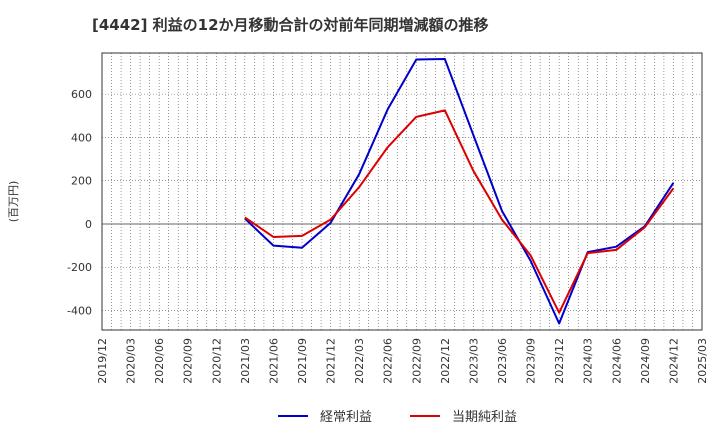  What do you see at coordinates (88, 224) in the screenshot?
I see `y-tick-label: 0` at bounding box center [88, 224].